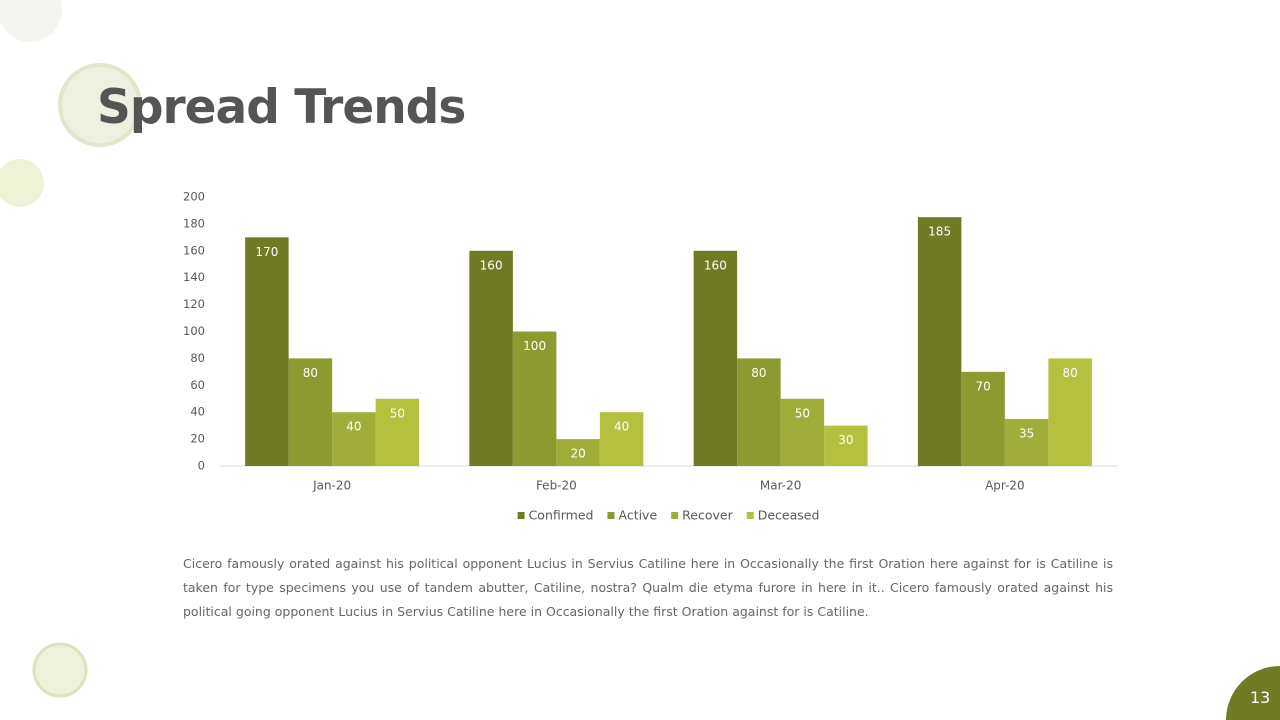 Image resolution: width=1280 pixels, height=720 pixels. What do you see at coordinates (707, 515) in the screenshot?
I see `legend-label: Recover` at bounding box center [707, 515].